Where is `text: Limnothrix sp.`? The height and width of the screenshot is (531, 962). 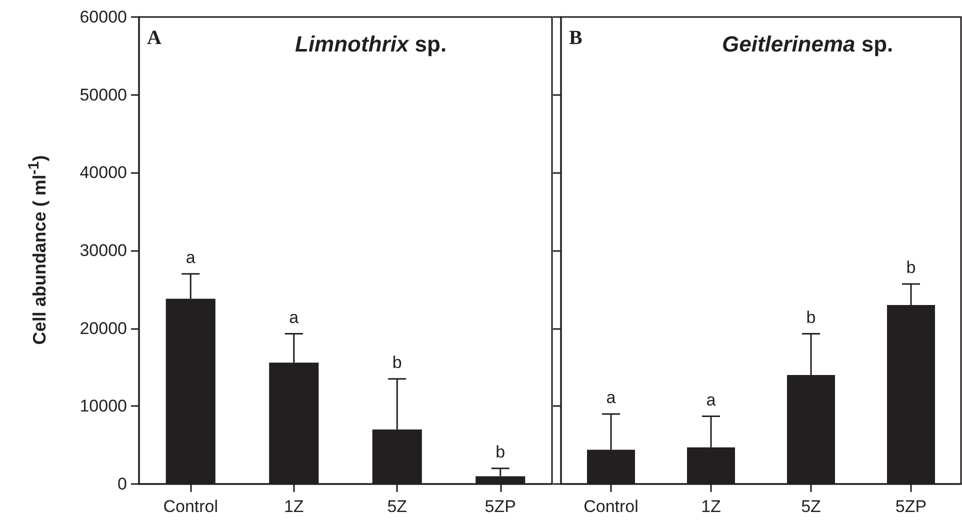 text: Limnothrix sp. is located at coordinates (371, 44).